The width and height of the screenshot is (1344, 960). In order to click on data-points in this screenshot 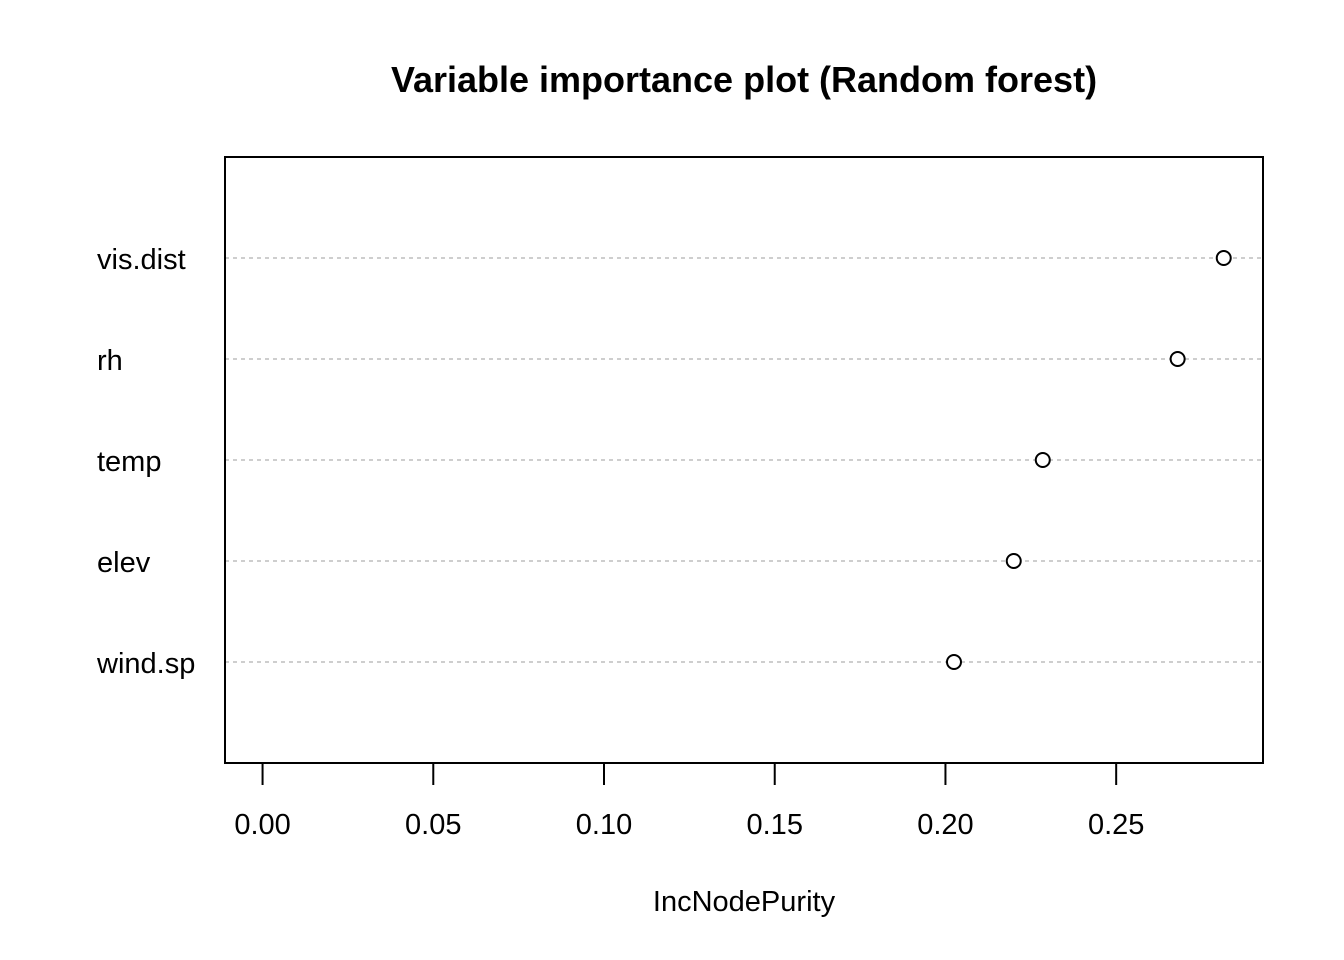, I will do `click(1088, 460)`.